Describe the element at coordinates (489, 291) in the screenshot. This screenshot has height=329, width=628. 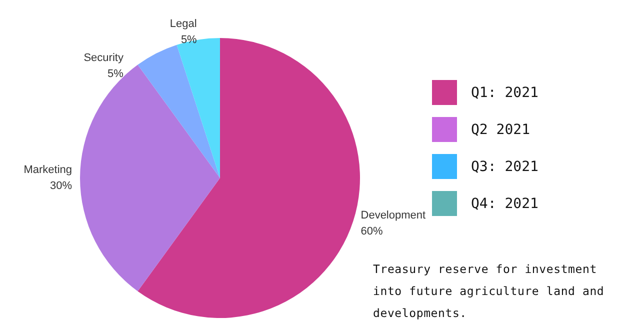
I see `text: Treasury reserve for investment into future agriculture land and developments.` at that location.